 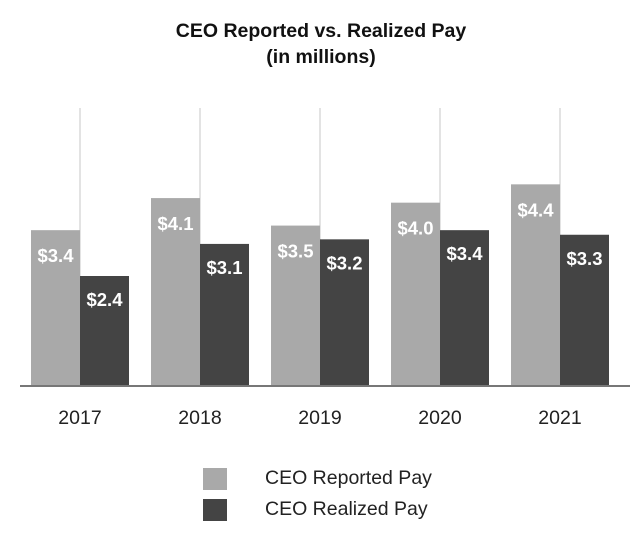 I want to click on x-tick-label: 2019, so click(x=319, y=418).